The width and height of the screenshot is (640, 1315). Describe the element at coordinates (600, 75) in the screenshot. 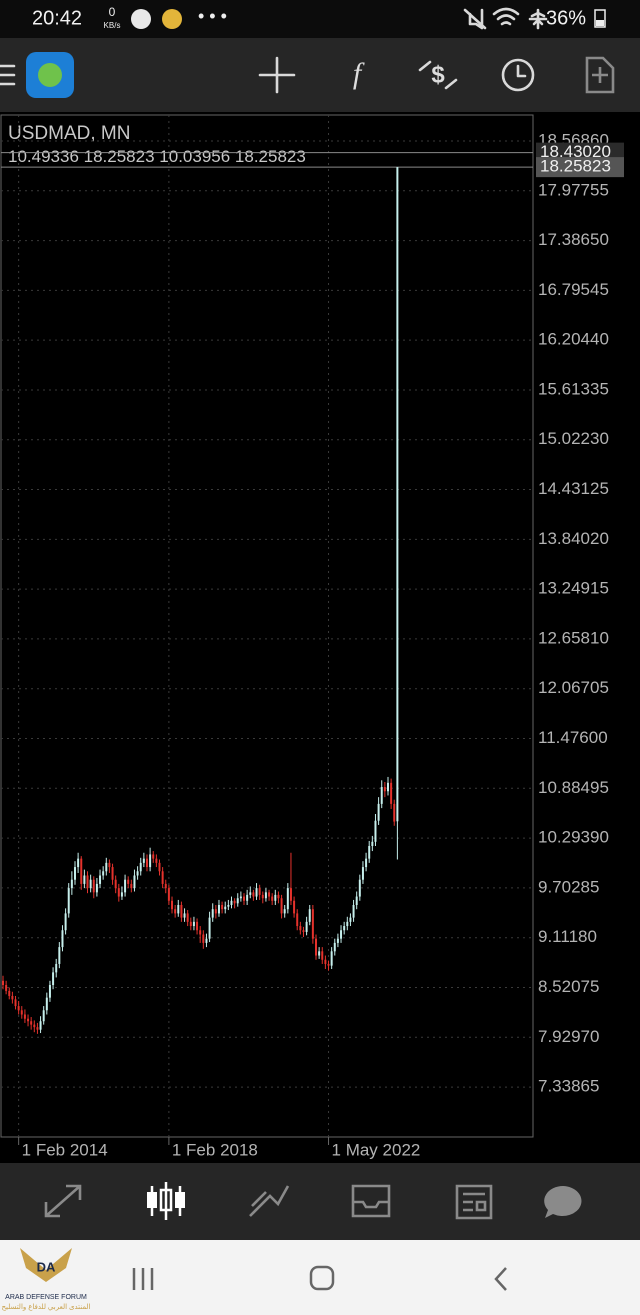

I see `new-order-button` at that location.